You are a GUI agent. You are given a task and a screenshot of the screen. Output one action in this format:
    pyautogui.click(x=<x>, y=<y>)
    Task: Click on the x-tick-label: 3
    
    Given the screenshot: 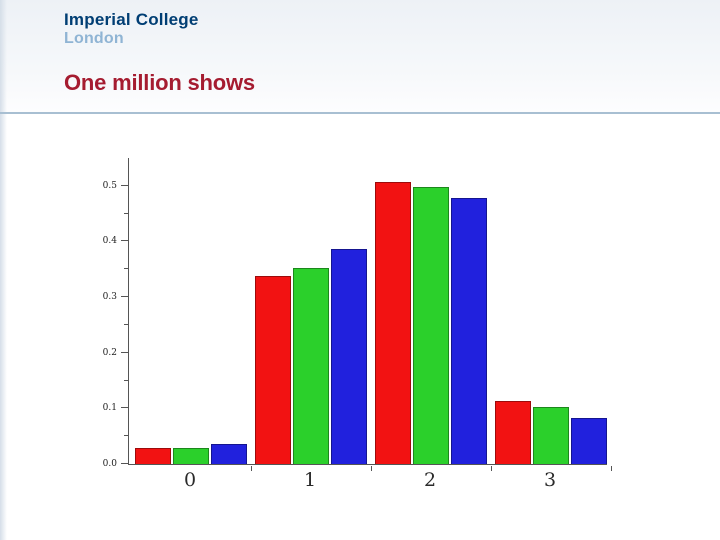 What is the action you would take?
    pyautogui.click(x=550, y=480)
    